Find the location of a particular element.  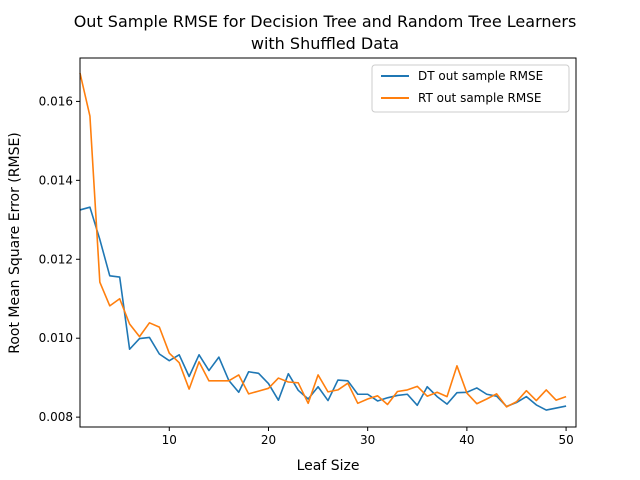

x-tick-label: 30 is located at coordinates (367, 440).